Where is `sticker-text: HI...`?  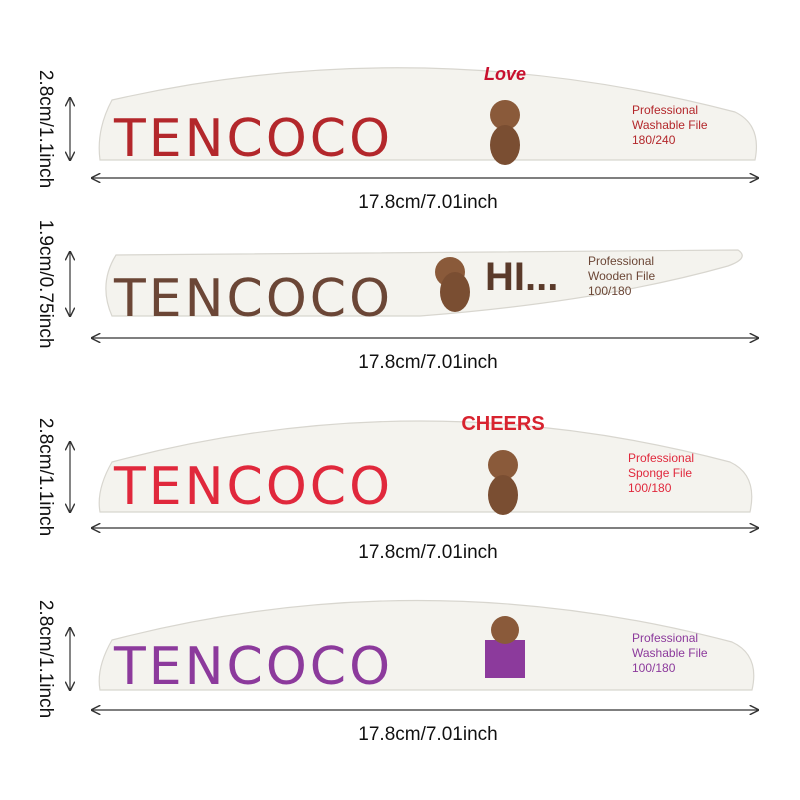 sticker-text: HI... is located at coordinates (521, 277).